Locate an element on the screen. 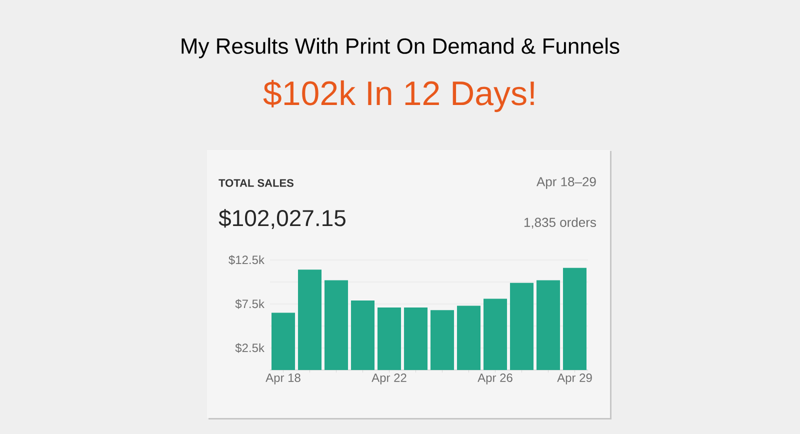  text: Apr 18–29 is located at coordinates (566, 183).